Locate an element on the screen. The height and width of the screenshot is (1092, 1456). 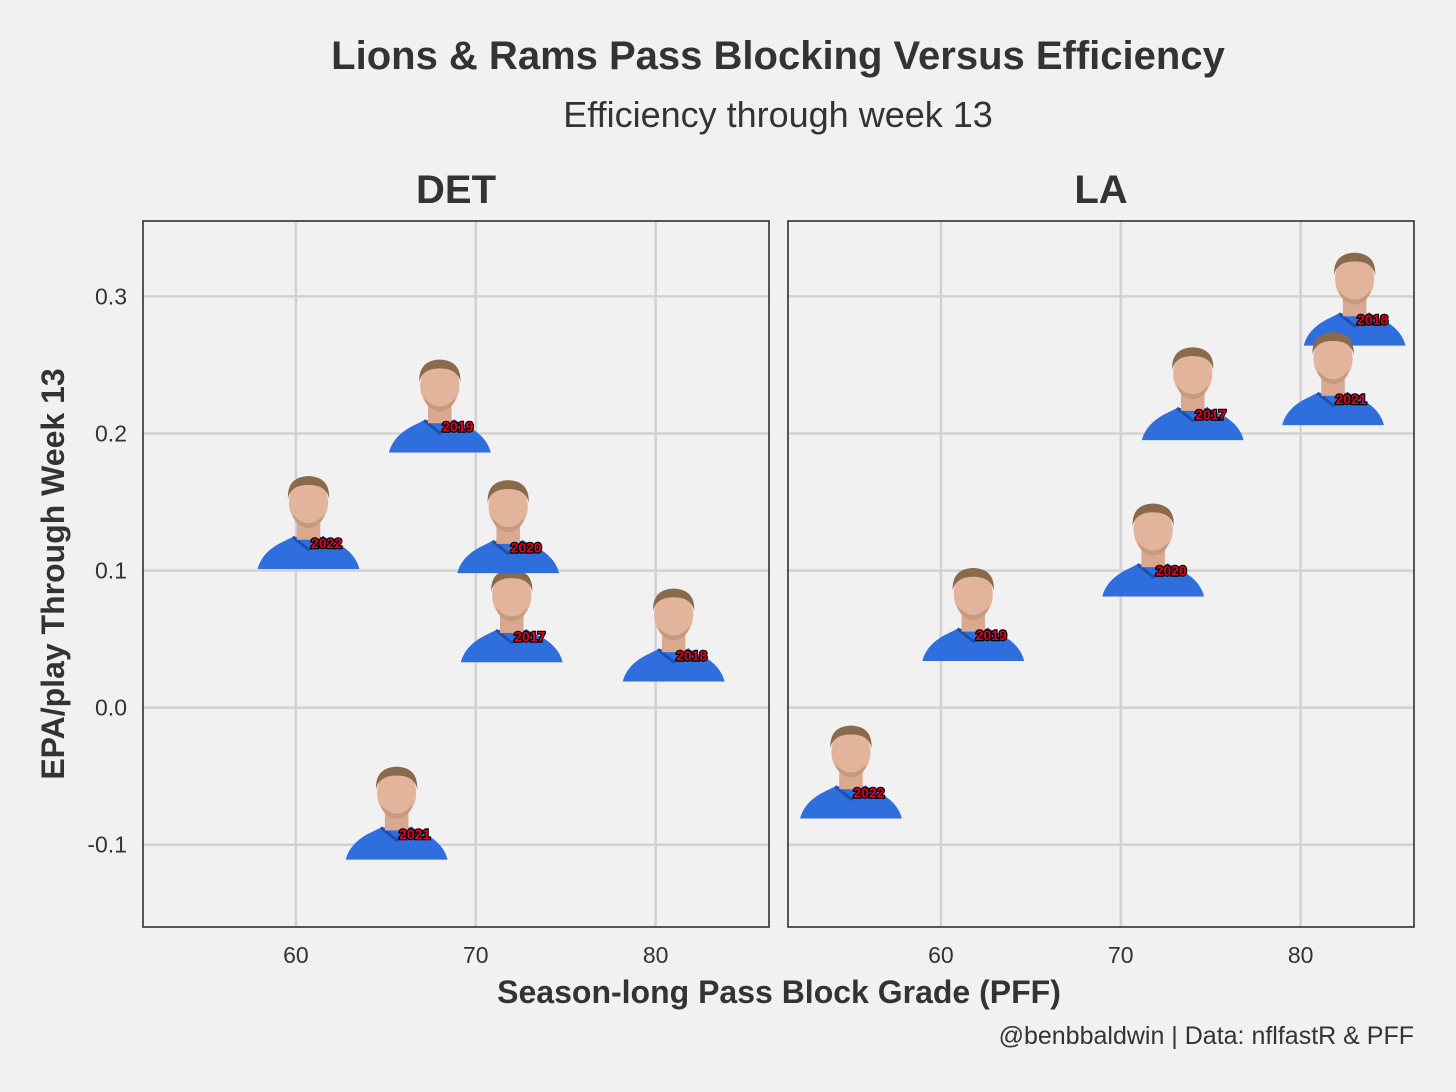
chart-caption: @benbbaldwin | Data: nflfastR & PFF is located at coordinates (1206, 1036).